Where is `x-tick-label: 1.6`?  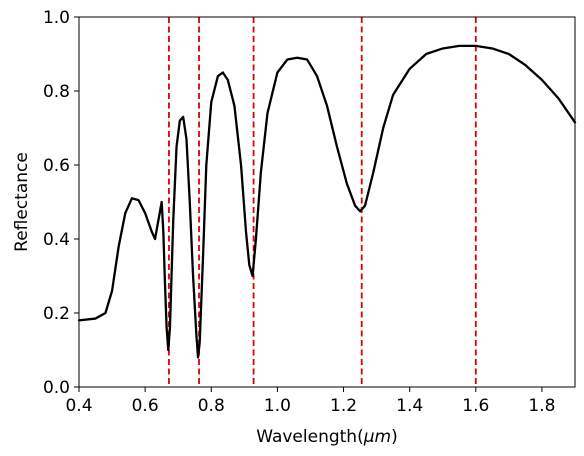
x-tick-label: 1.6 is located at coordinates (475, 406).